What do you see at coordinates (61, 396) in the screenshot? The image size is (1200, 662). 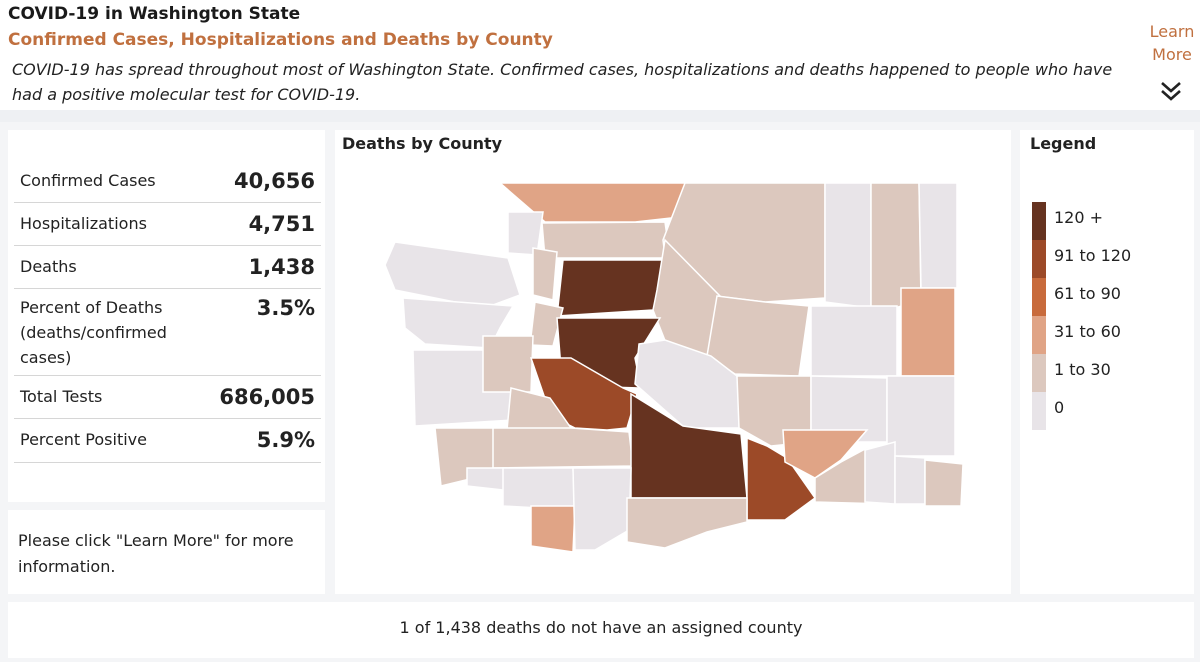 I see `stat-label: Total Tests` at bounding box center [61, 396].